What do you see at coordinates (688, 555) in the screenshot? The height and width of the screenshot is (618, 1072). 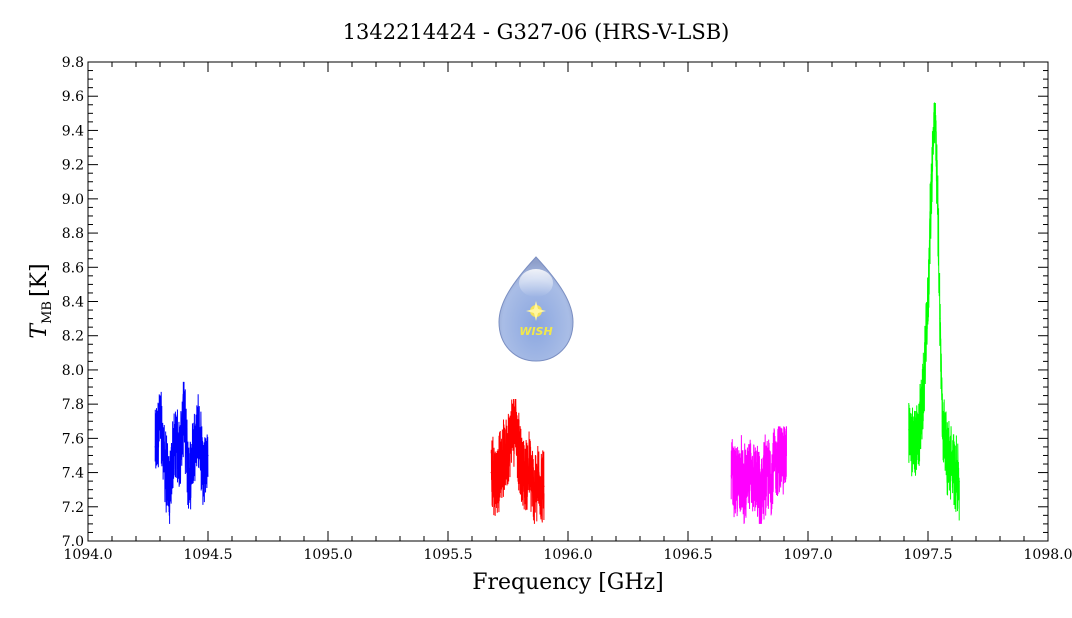 I see `x-tick-label: 1096.5` at bounding box center [688, 555].